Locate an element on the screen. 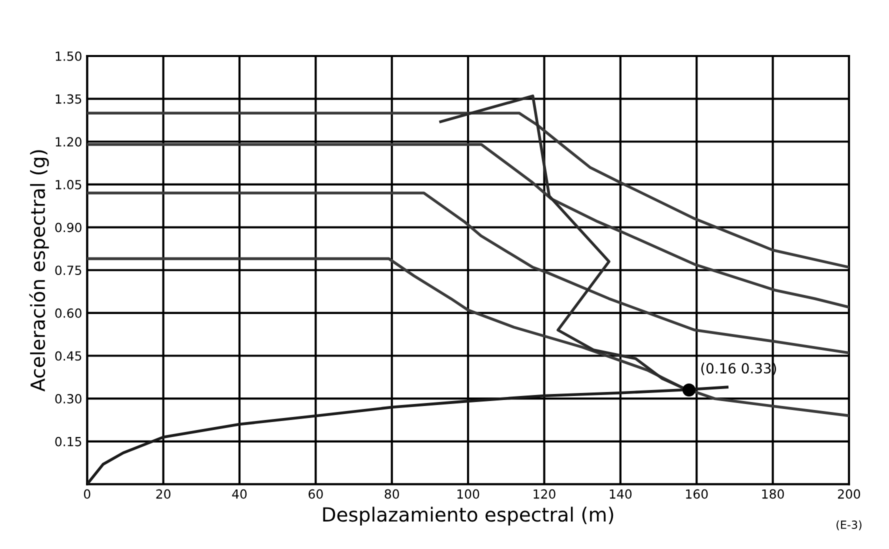  y-axis-title: Aceleración espectral (g) is located at coordinates (39, 271).